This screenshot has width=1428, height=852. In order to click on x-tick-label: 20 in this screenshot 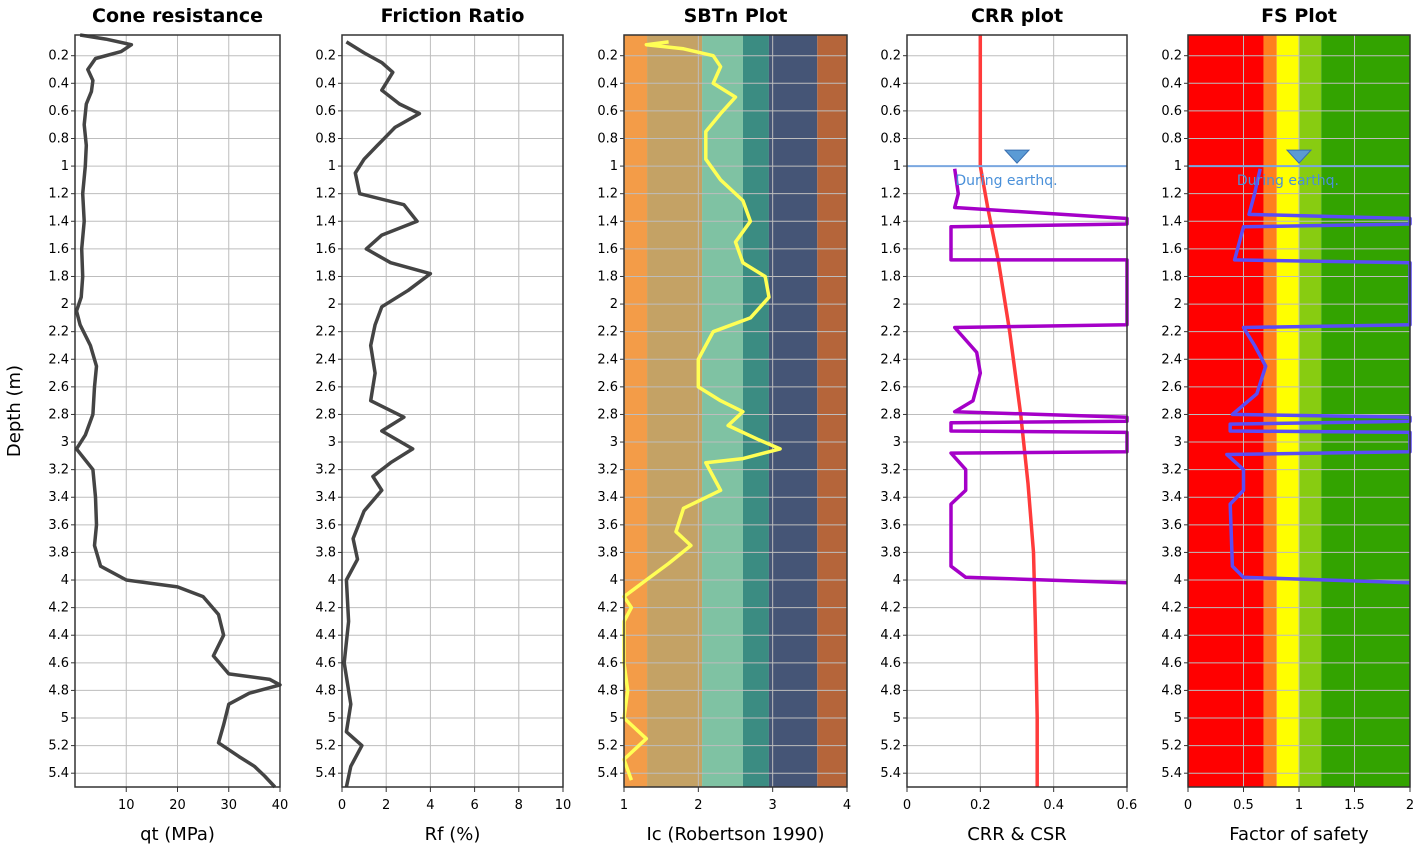, I will do `click(177, 805)`.